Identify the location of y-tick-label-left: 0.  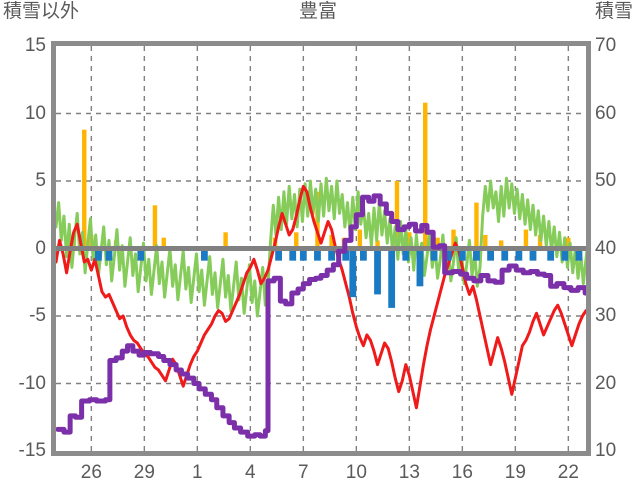
(40, 248).